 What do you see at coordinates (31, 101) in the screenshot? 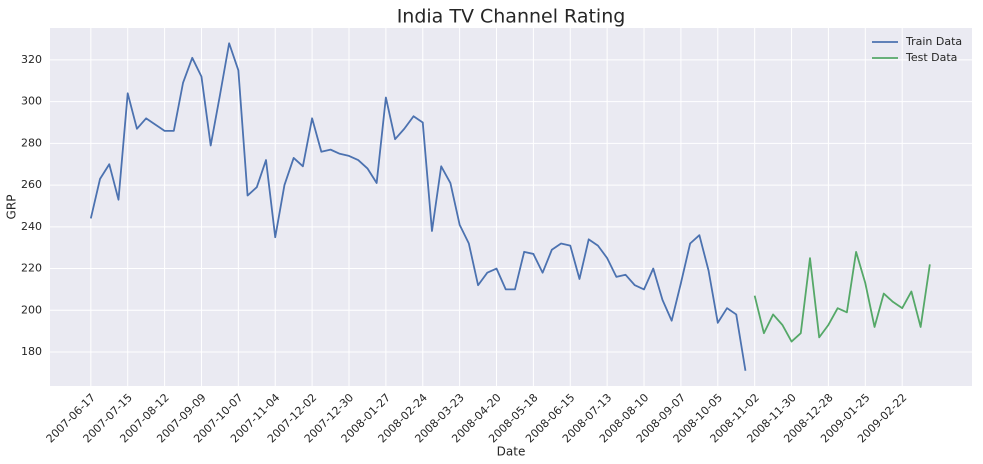
I see `y-tick-label: 300` at bounding box center [31, 101].